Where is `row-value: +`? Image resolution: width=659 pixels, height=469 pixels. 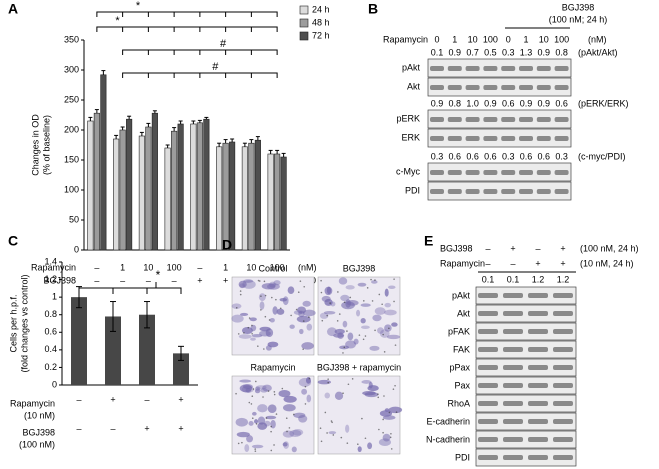
row-value: + is located at coordinates (225, 280).